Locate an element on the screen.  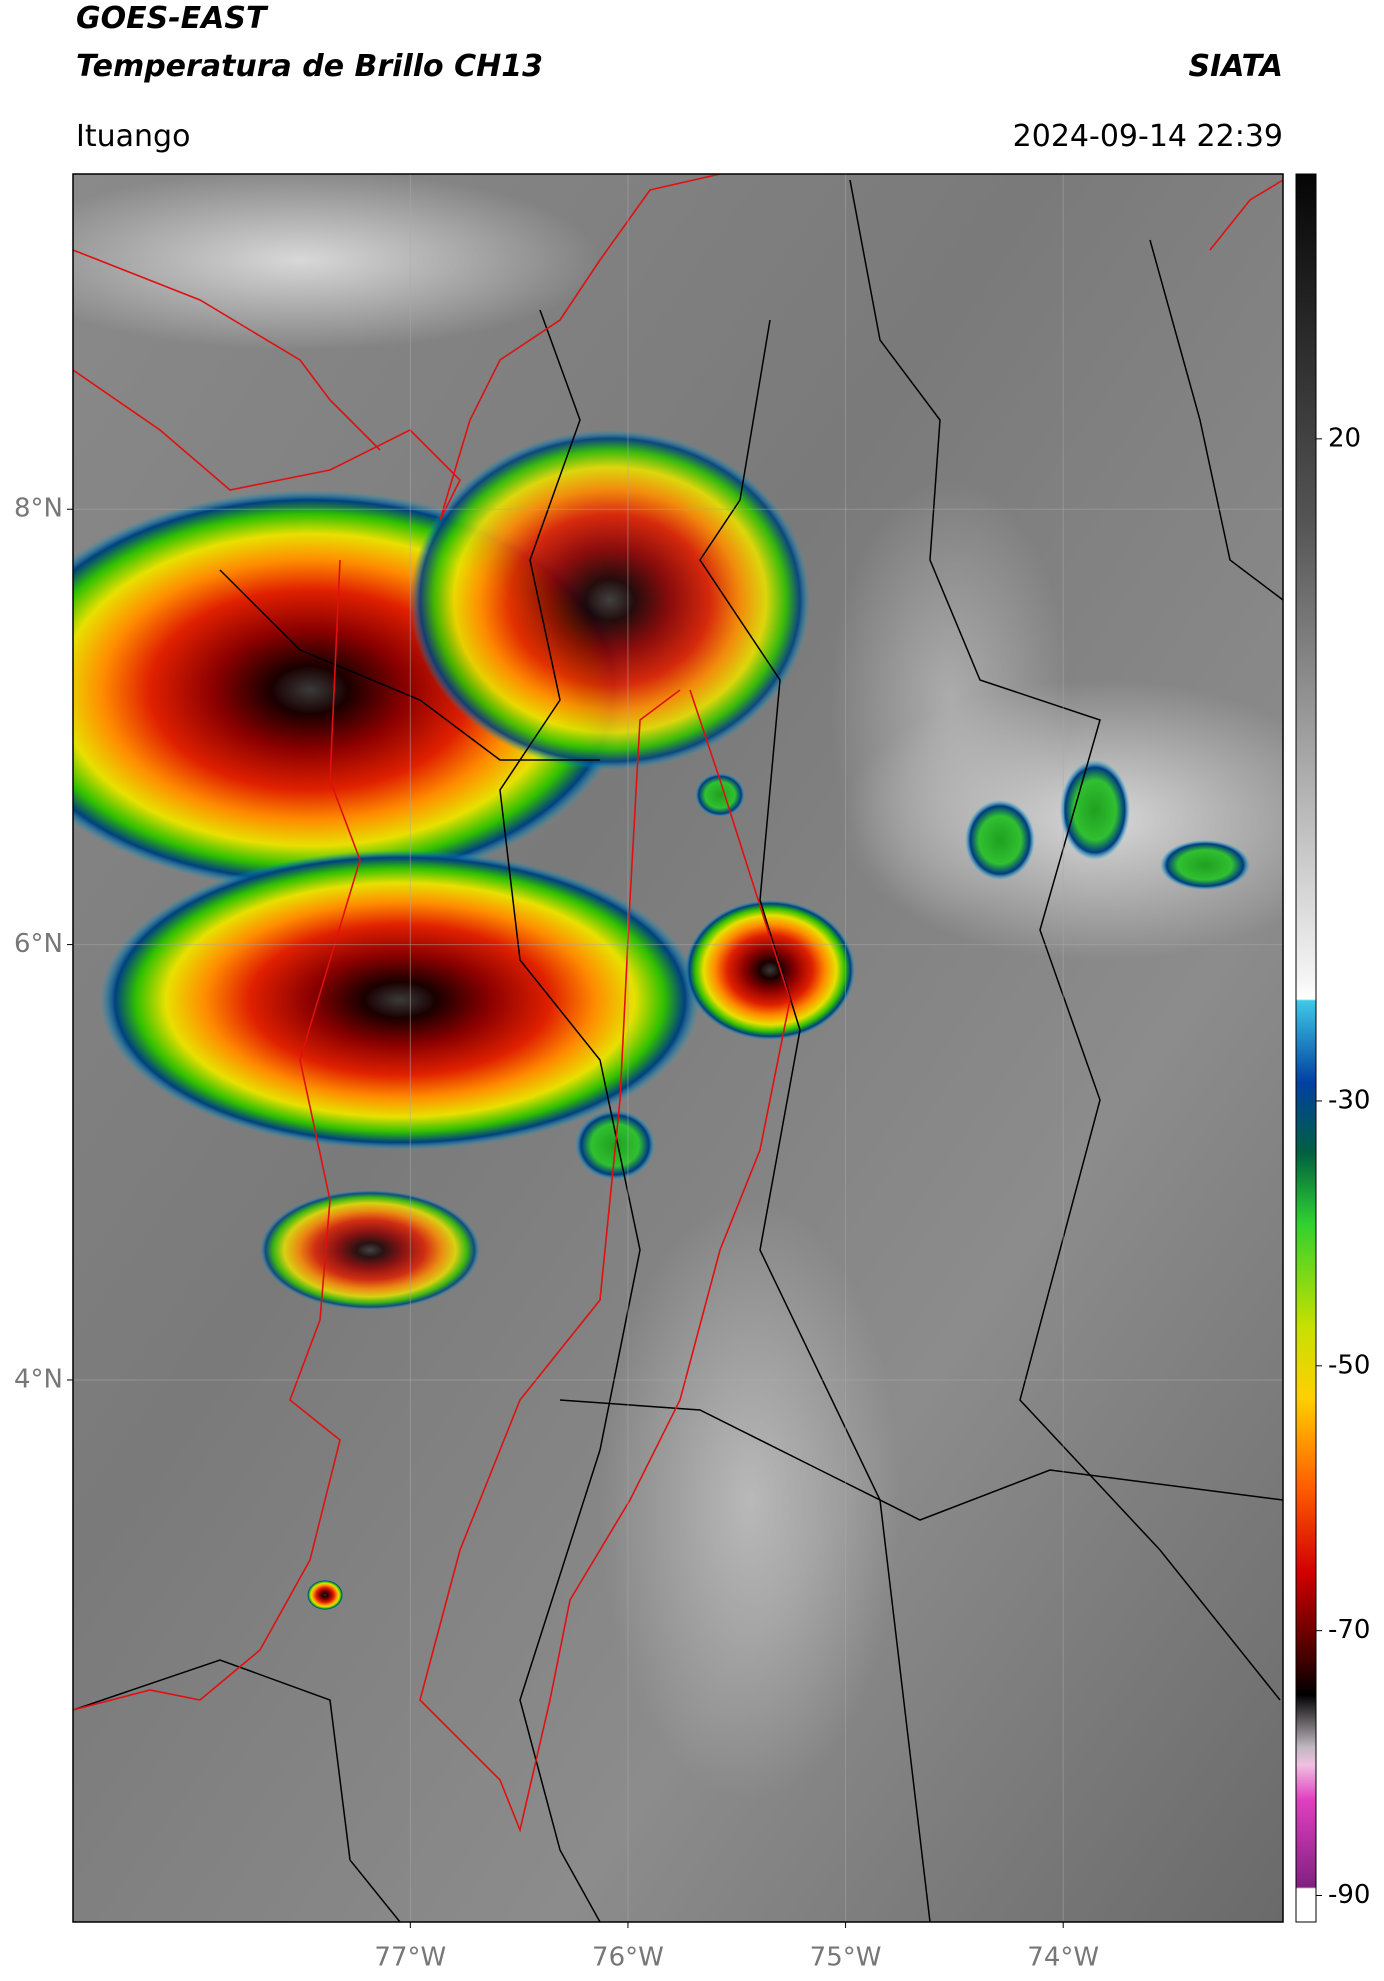
colorbar-tick-label: 20 is located at coordinates (1344, 438).